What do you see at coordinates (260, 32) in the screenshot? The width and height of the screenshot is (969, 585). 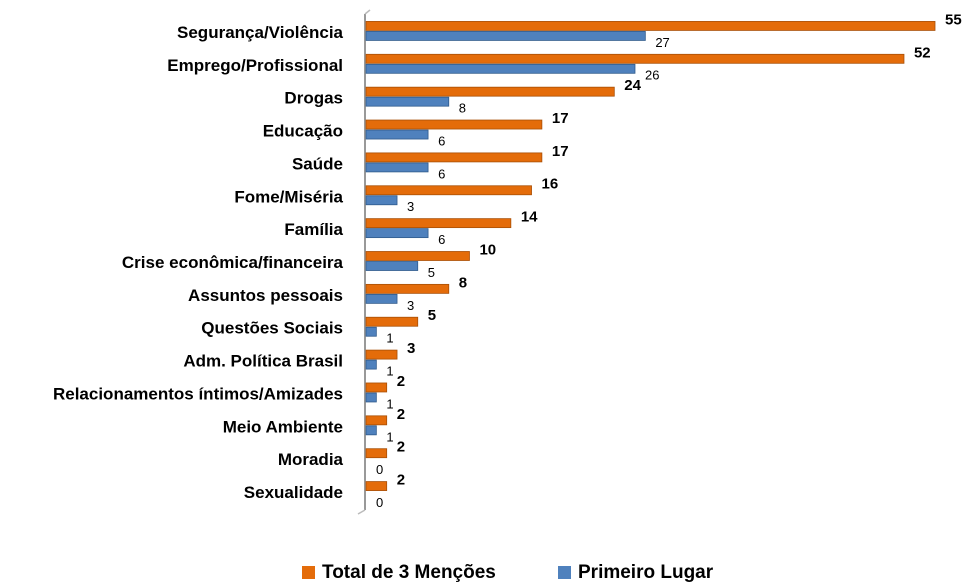 I see `category-label: Segurança/Violência` at bounding box center [260, 32].